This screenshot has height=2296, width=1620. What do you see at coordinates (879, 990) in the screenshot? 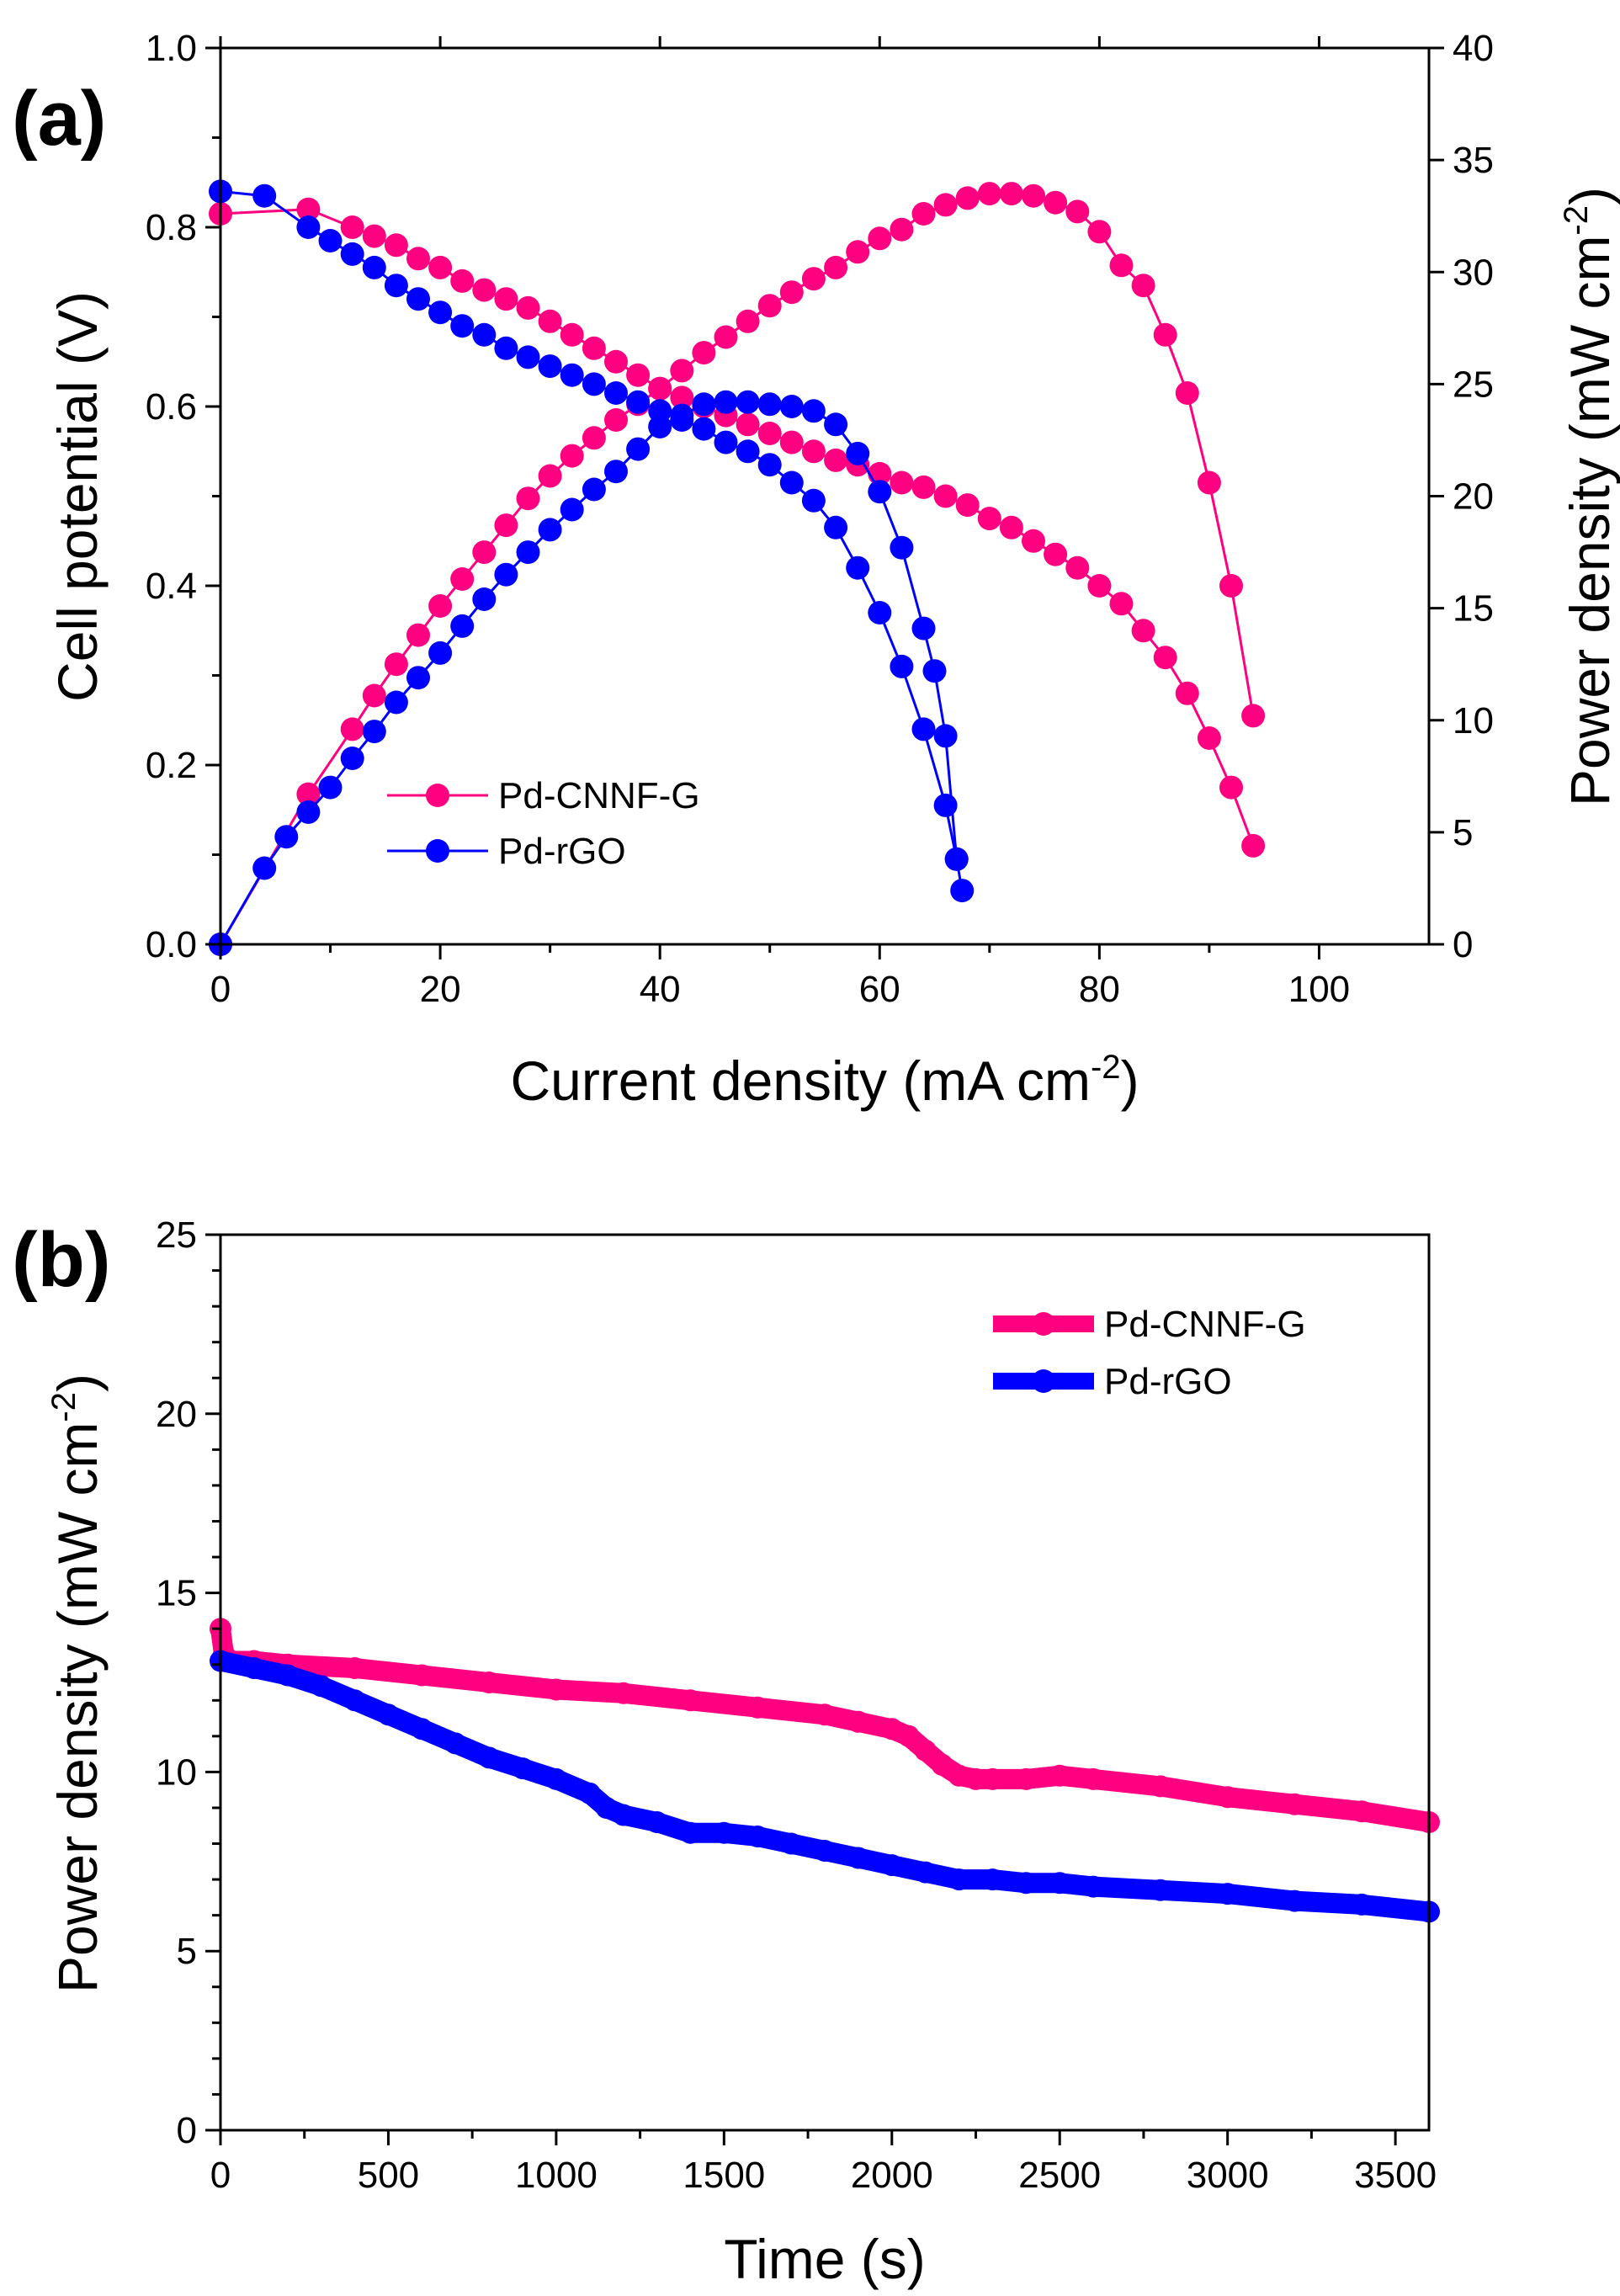
I see `a-x-tick-label: 60` at bounding box center [879, 990].